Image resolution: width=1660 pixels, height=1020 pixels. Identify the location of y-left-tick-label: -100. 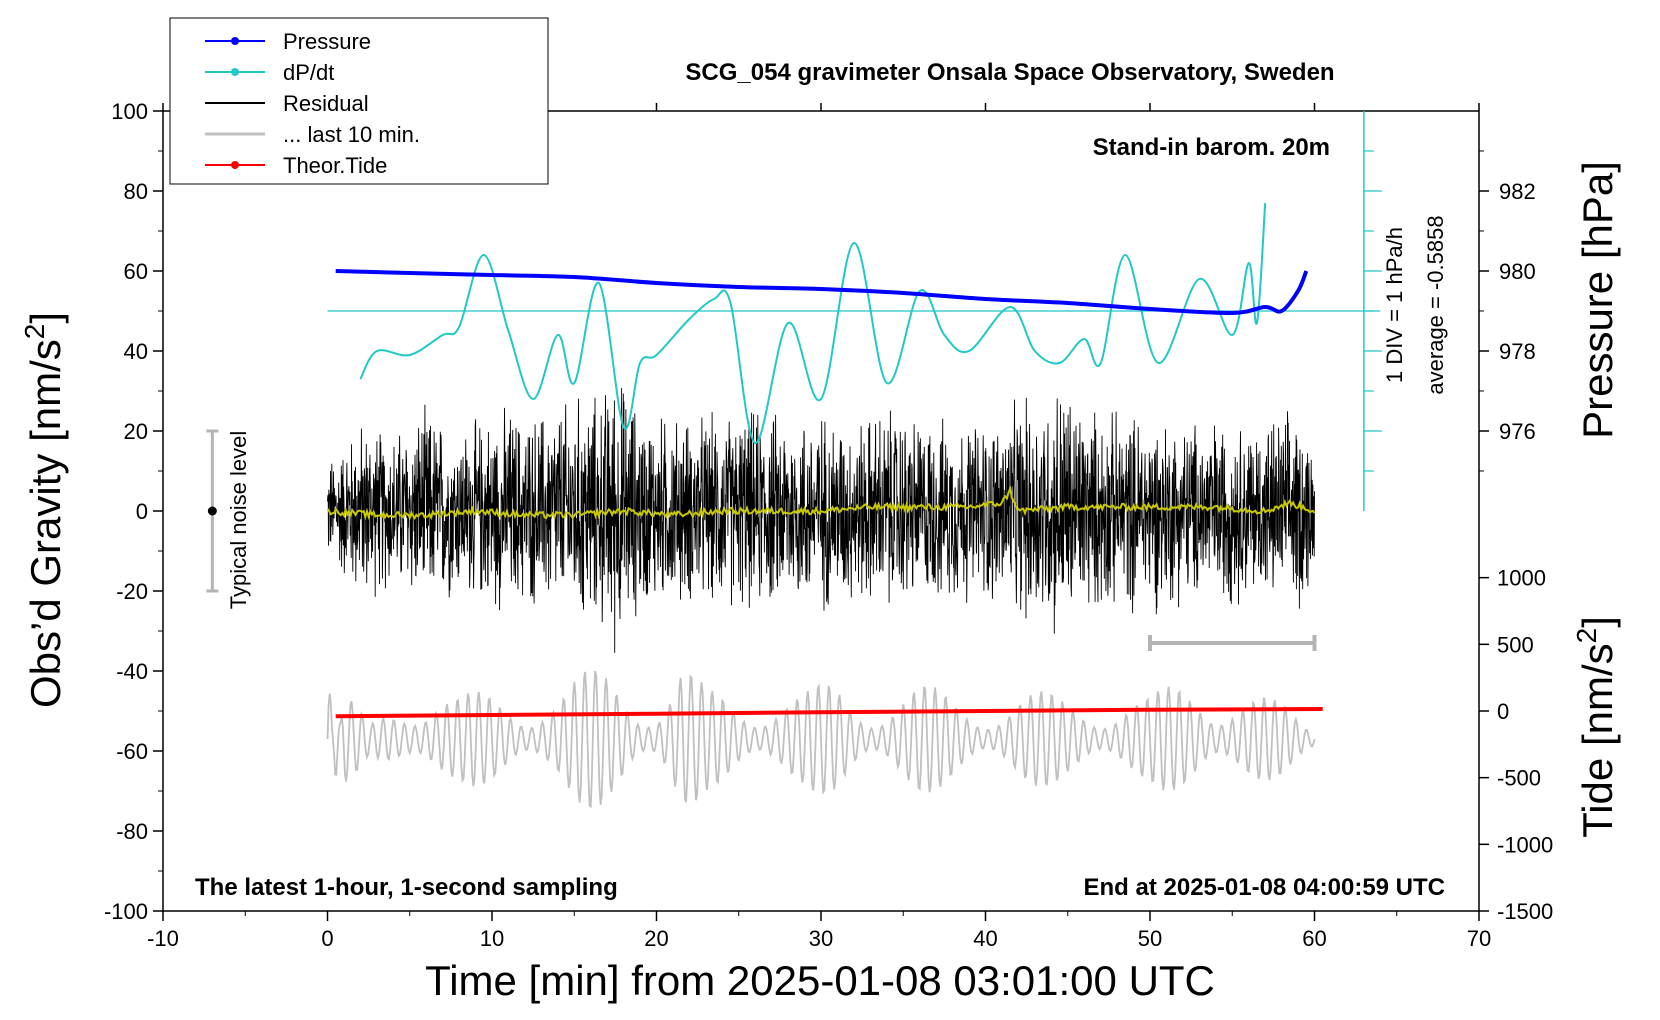
(126, 911).